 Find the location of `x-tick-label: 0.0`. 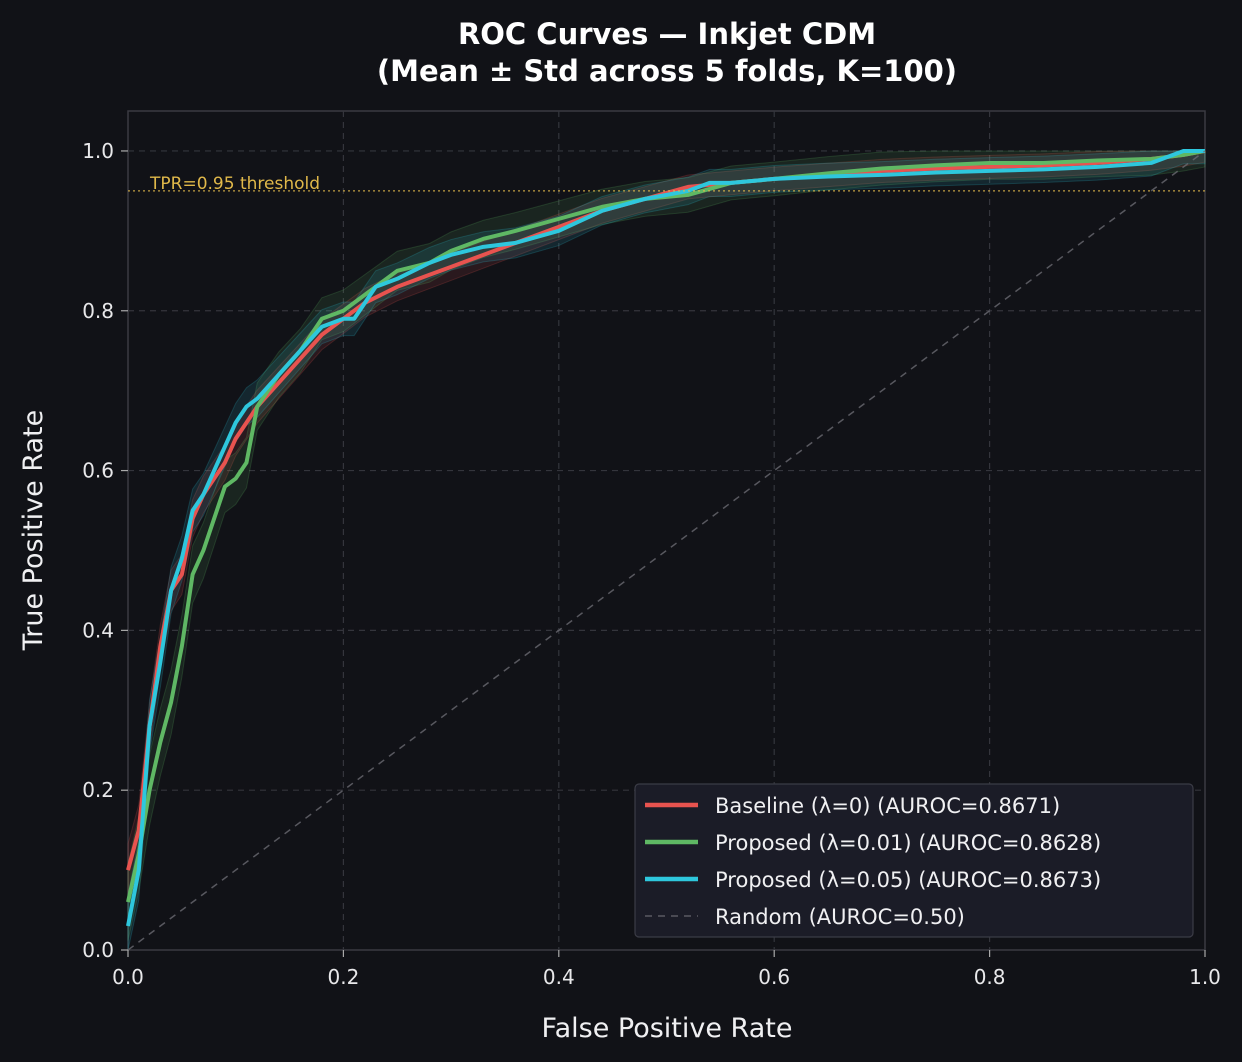

x-tick-label: 0.0 is located at coordinates (128, 977).